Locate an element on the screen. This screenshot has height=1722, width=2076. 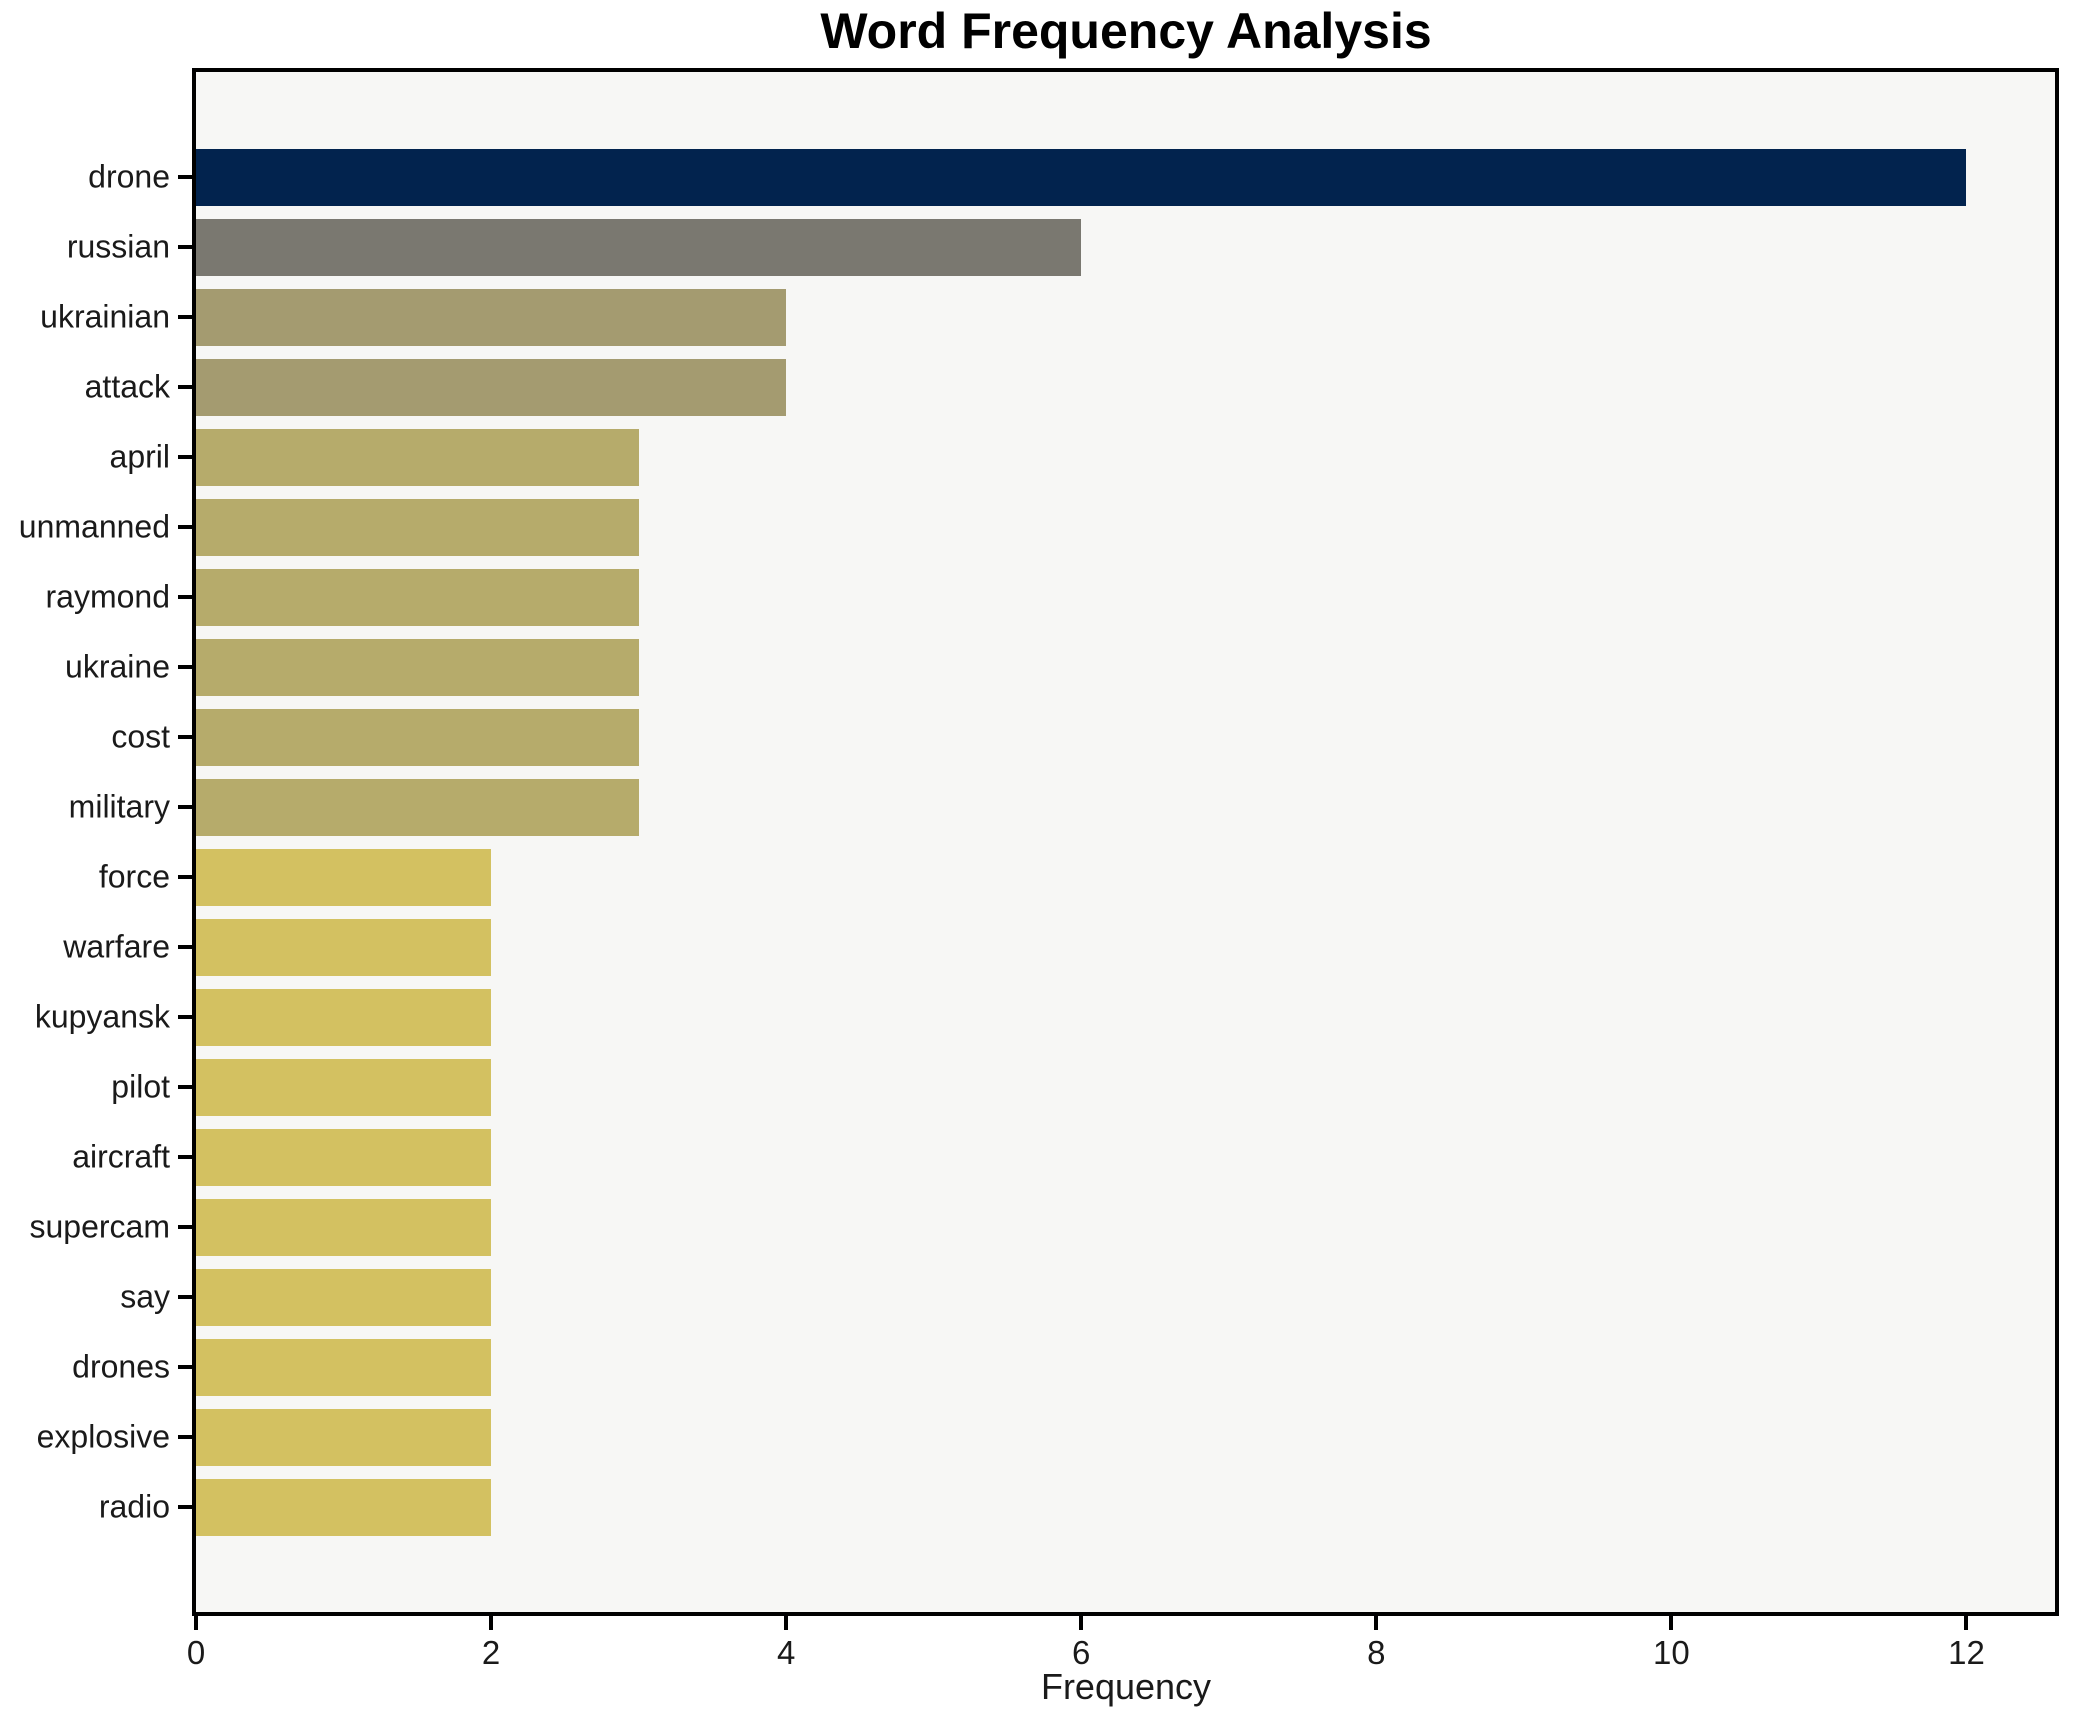
y-tick-label: attack is located at coordinates (127, 386).